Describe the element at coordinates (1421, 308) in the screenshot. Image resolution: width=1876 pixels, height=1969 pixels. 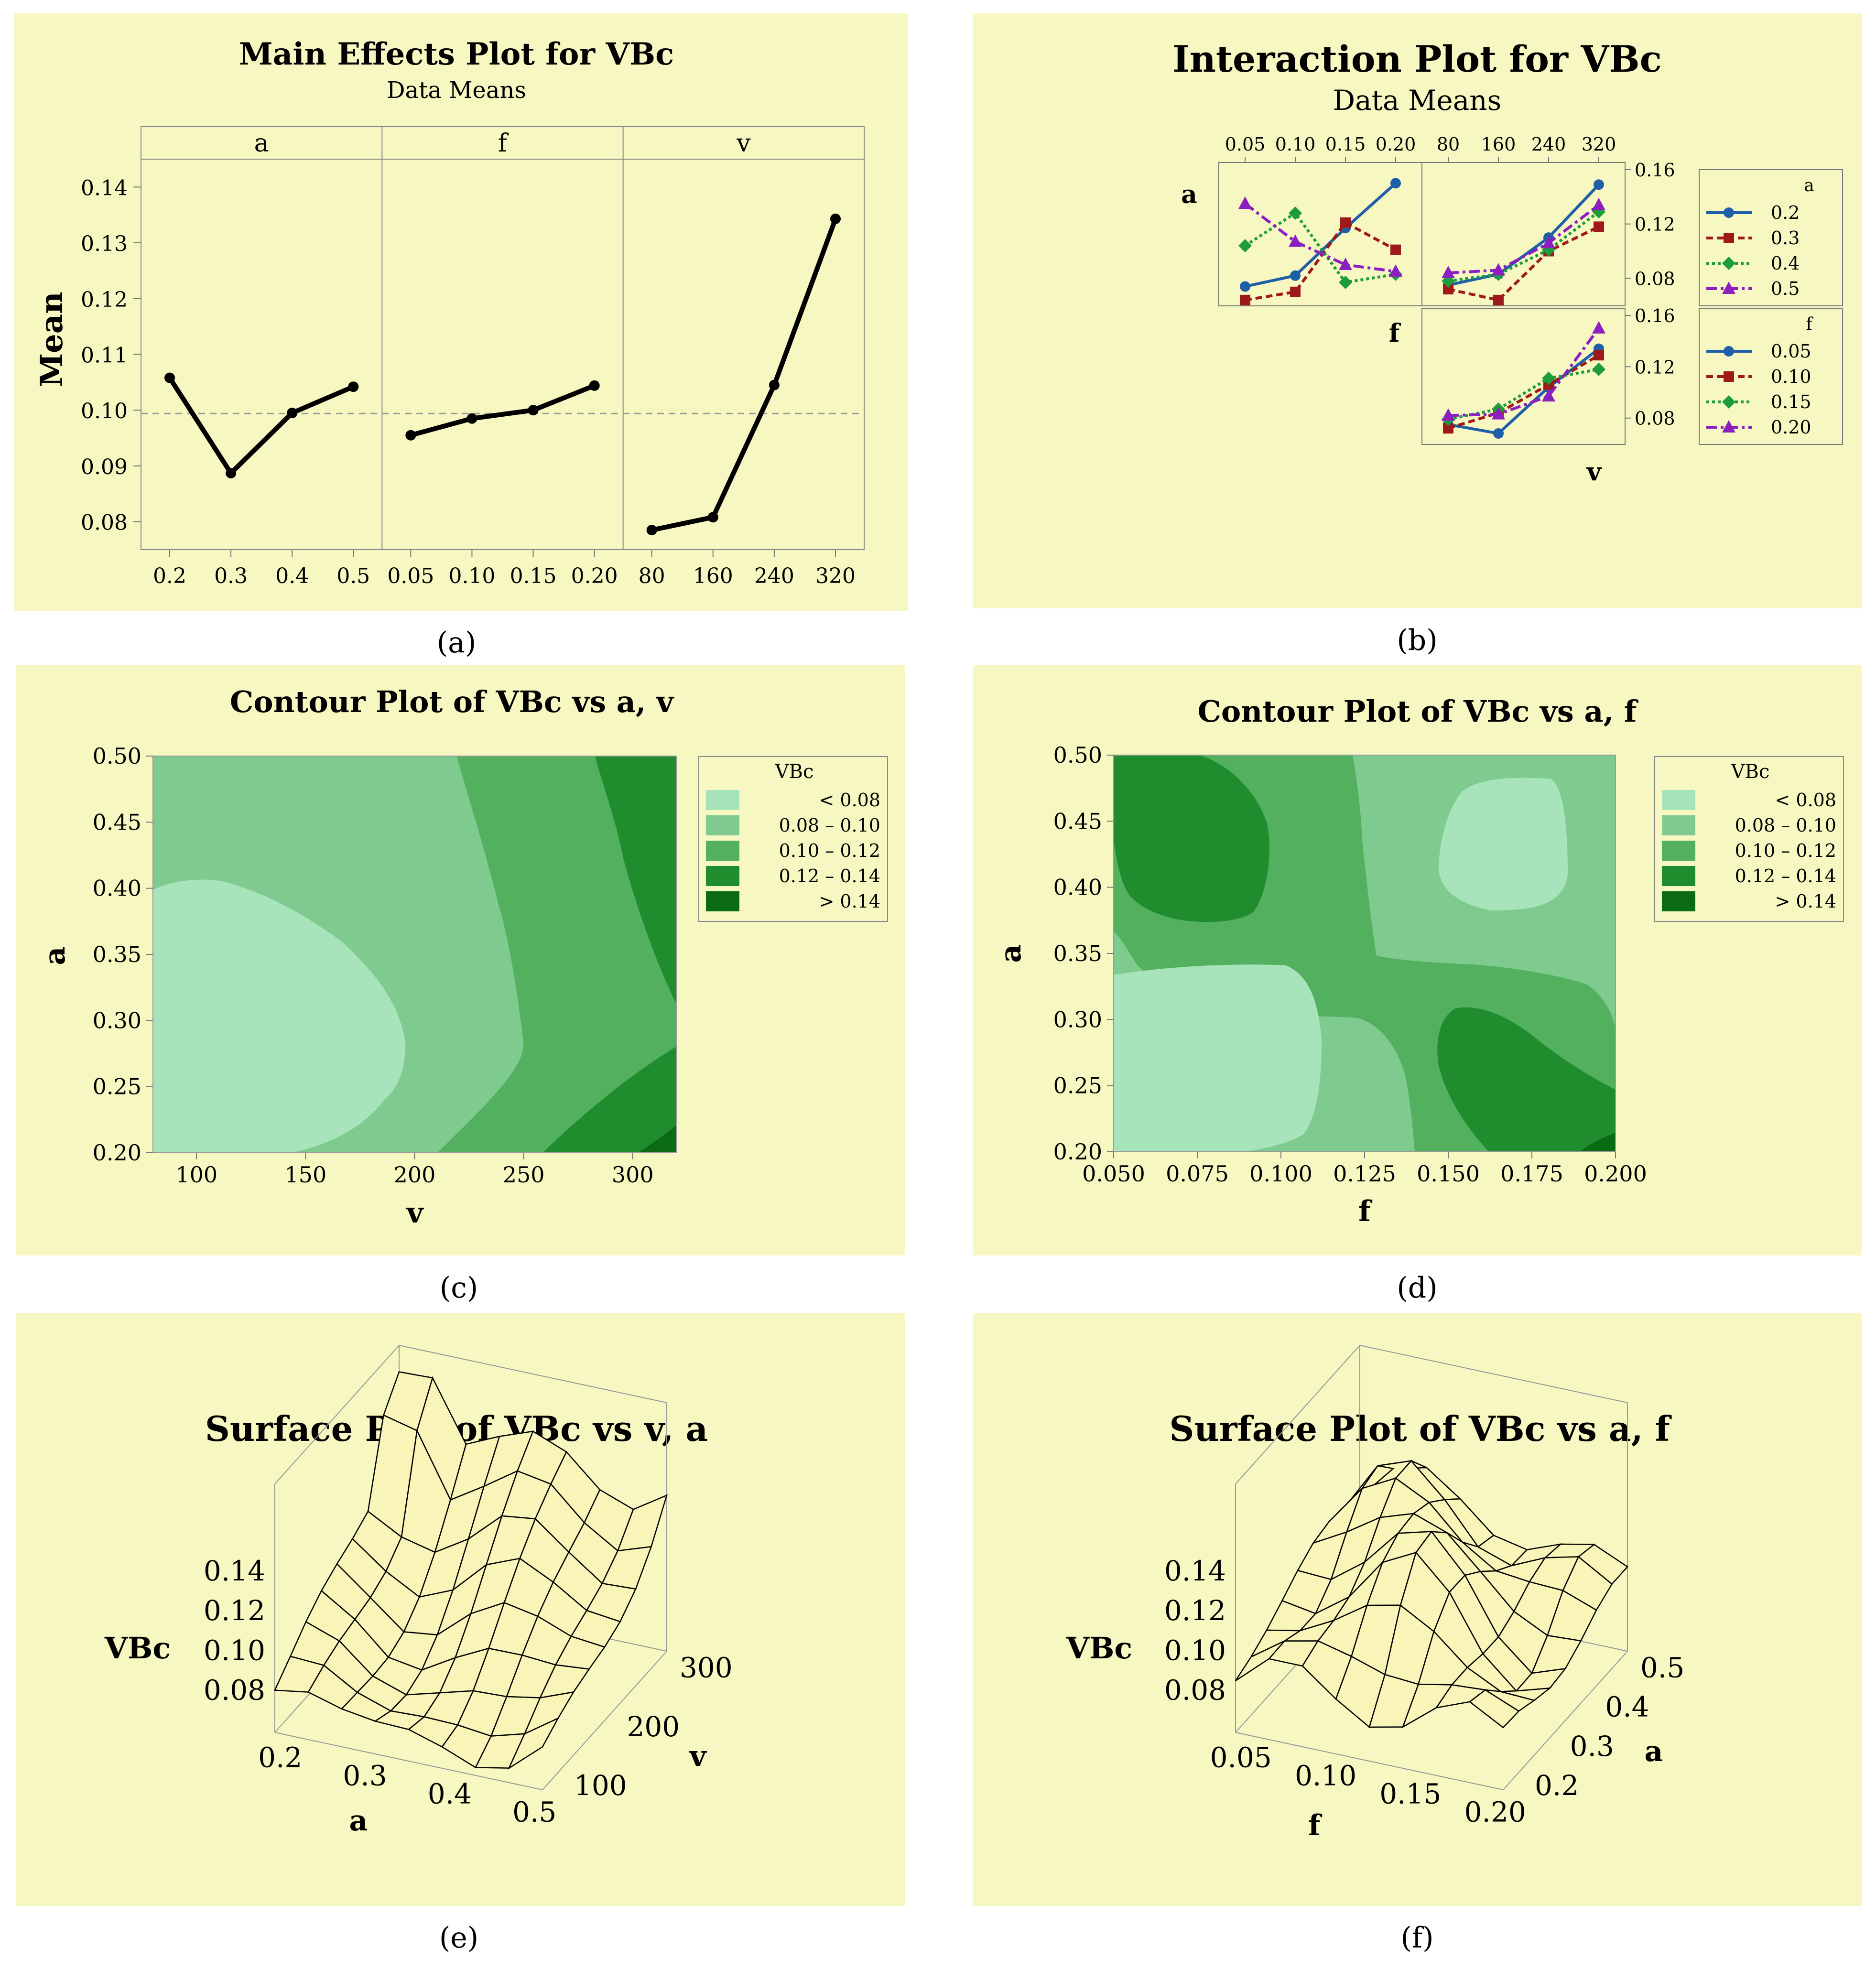
I see `panel-b-marks` at that location.